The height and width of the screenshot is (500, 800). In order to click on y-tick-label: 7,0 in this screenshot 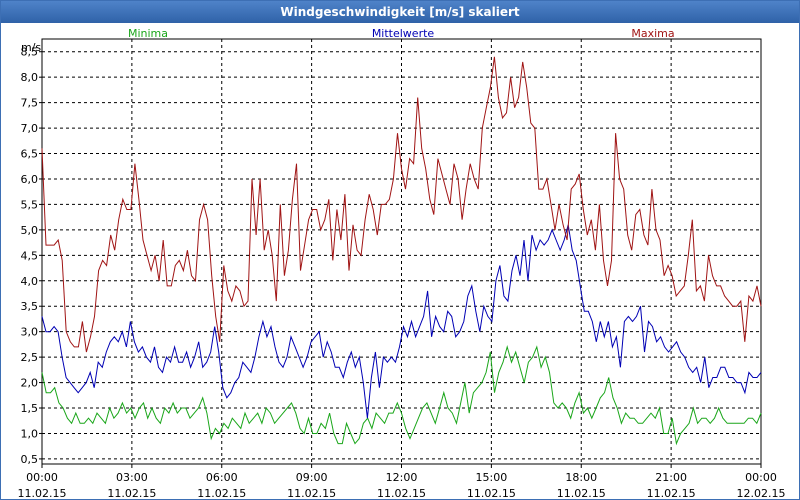, I will do `click(30, 128)`.